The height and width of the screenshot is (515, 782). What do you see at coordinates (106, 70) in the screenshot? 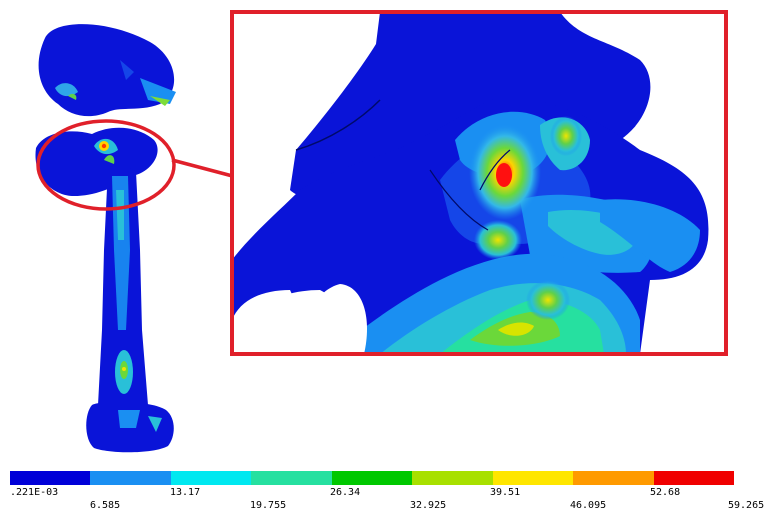
I see `pelvis-region` at bounding box center [106, 70].